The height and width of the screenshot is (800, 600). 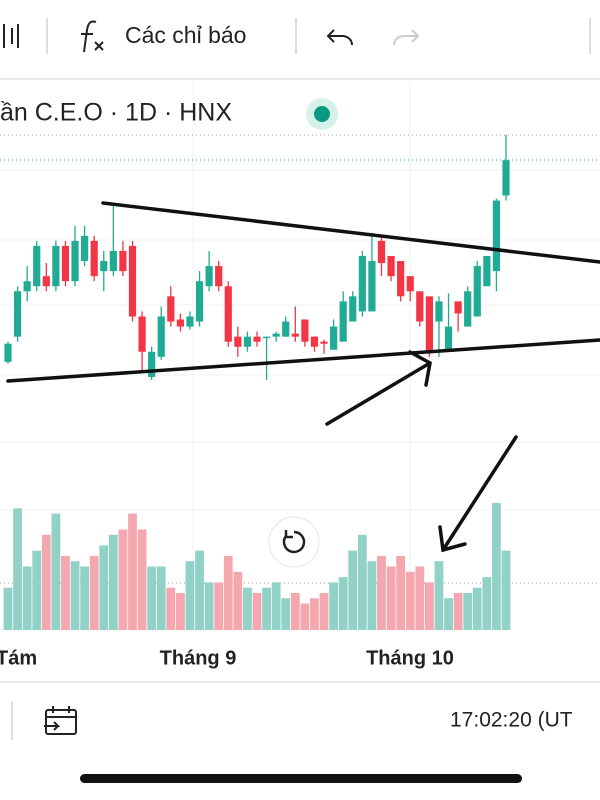 What do you see at coordinates (18, 658) in the screenshot?
I see `x-tick-label: Tám` at bounding box center [18, 658].